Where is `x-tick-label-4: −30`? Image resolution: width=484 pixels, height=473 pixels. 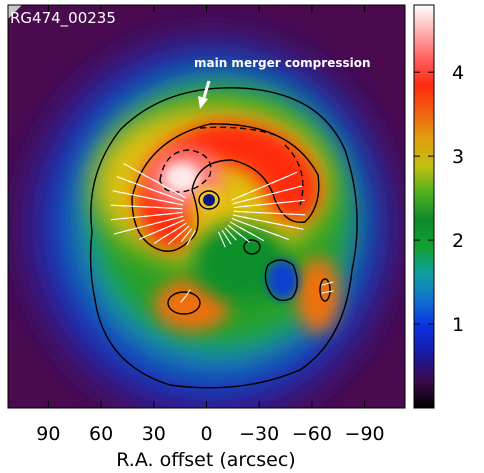
x-tick-label-4: −30 is located at coordinates (259, 434).